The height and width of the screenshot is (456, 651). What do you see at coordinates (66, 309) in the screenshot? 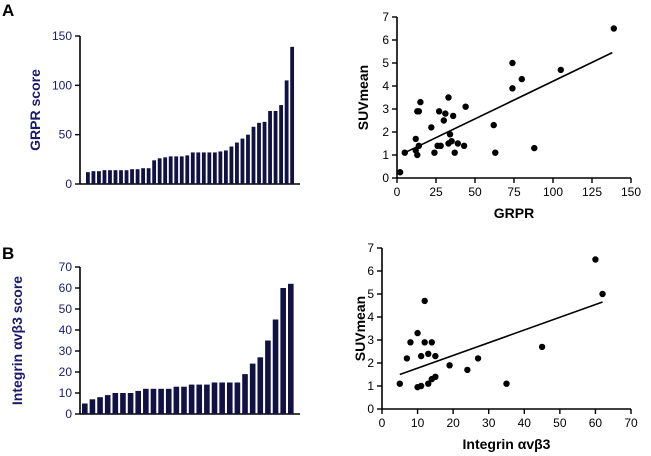
I see `y-tick-label: 50` at bounding box center [66, 309].